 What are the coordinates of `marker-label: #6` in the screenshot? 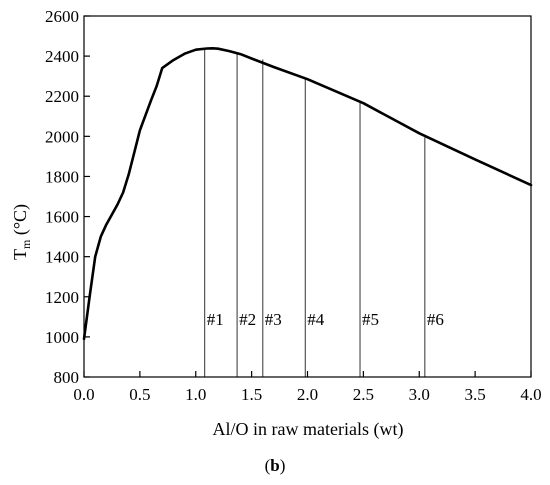 It's located at (435, 319).